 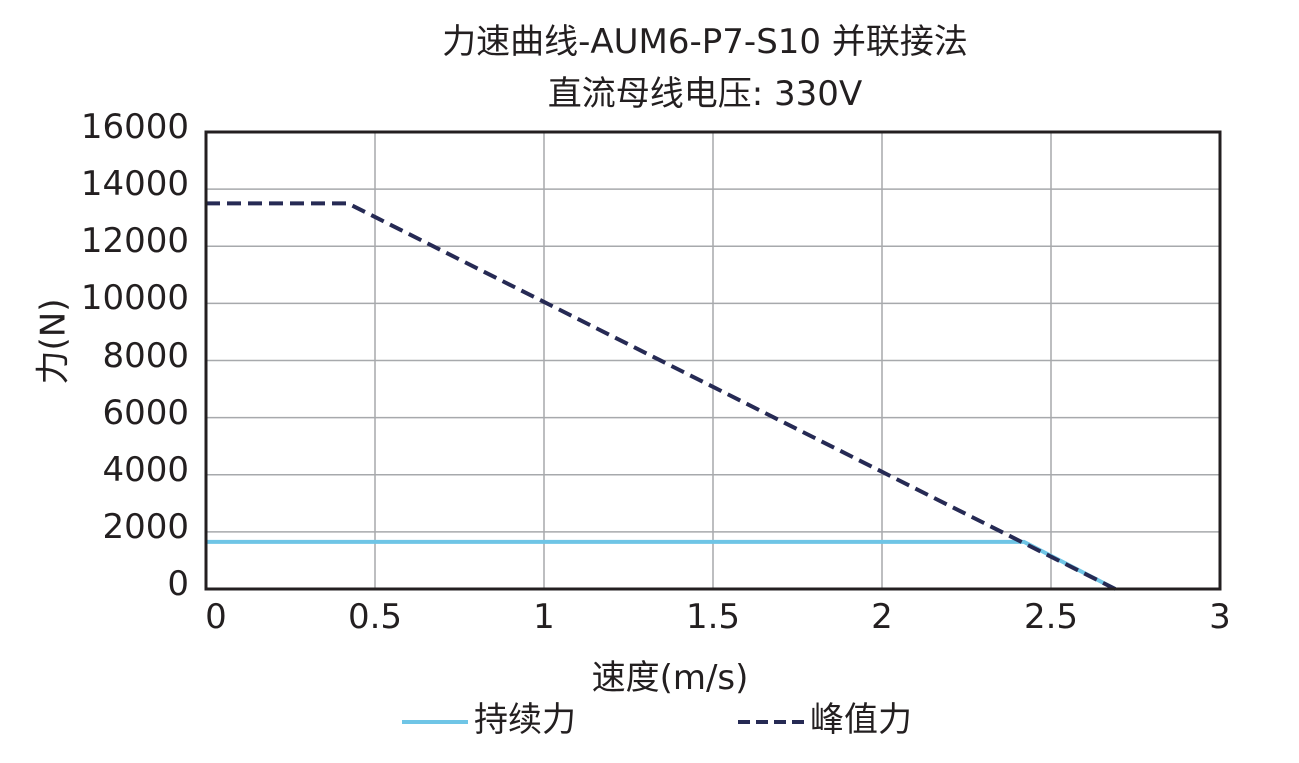 I want to click on x-tick-label: 2, so click(x=882, y=617).